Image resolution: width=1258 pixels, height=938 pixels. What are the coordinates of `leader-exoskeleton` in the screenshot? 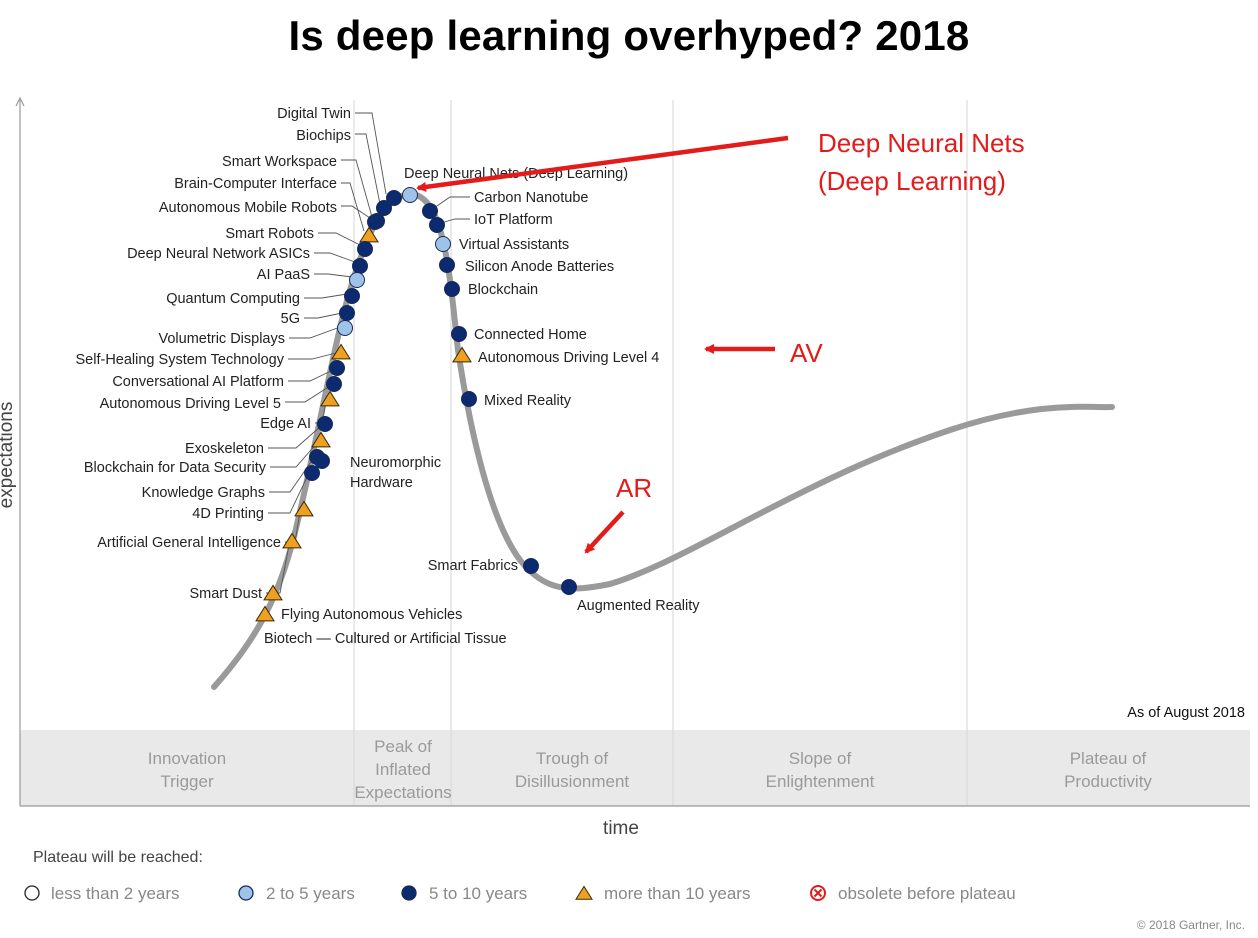 It's located at (295, 437).